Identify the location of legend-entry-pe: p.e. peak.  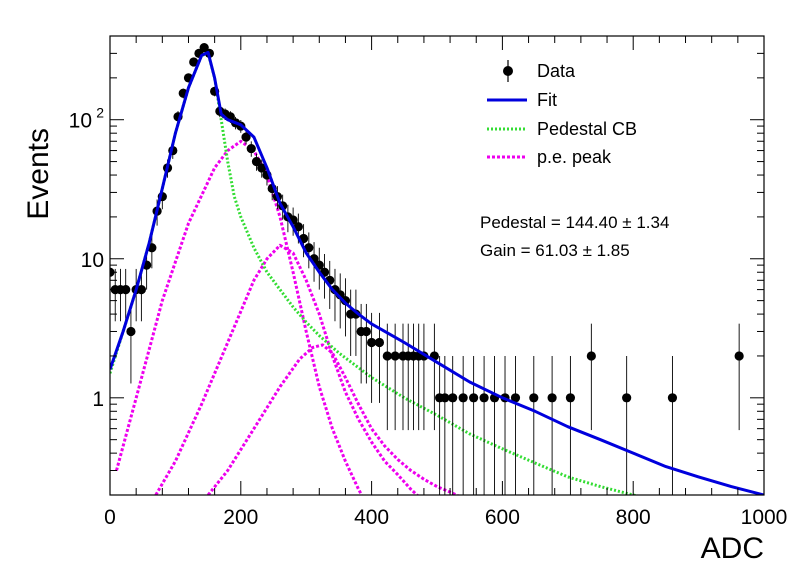
(549, 157).